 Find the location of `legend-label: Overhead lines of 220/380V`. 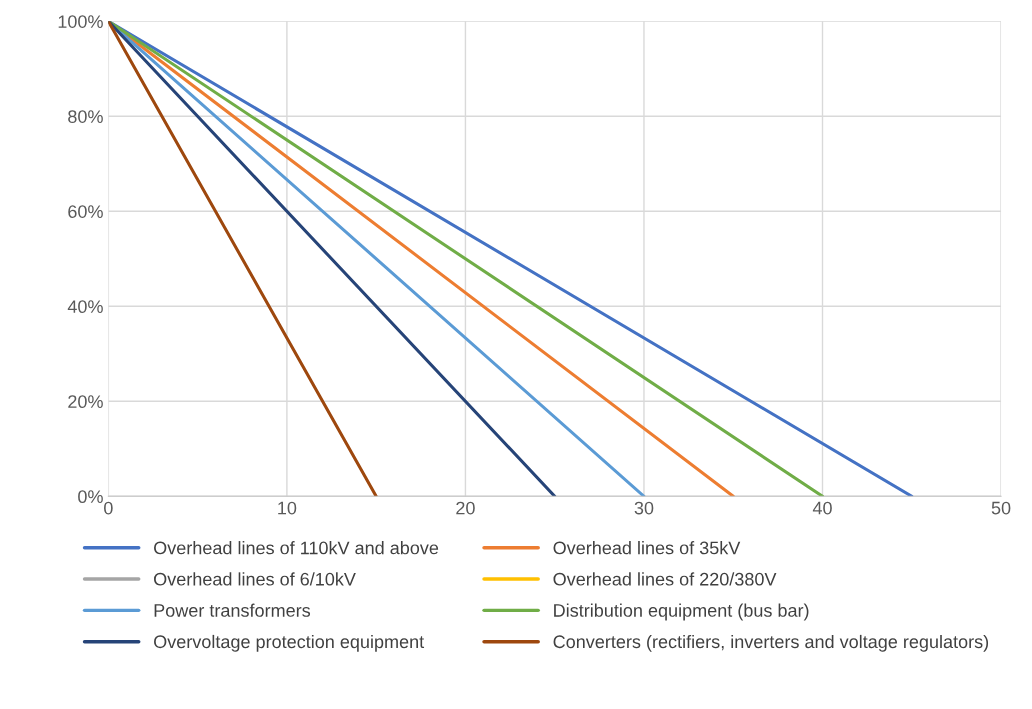

legend-label: Overhead lines of 220/380V is located at coordinates (665, 579).